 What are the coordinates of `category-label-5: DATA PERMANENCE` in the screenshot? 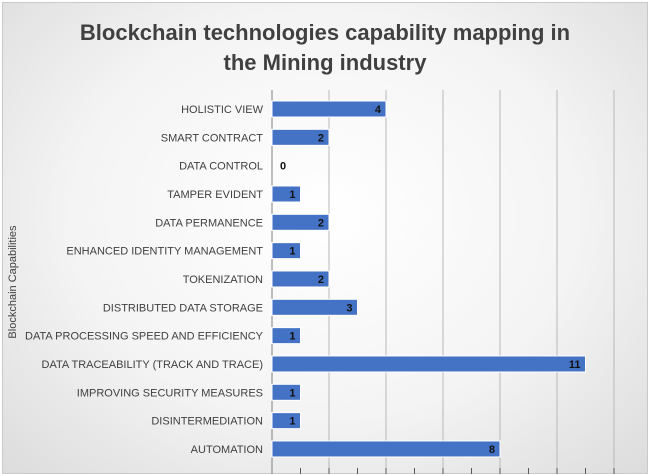 It's located at (209, 223).